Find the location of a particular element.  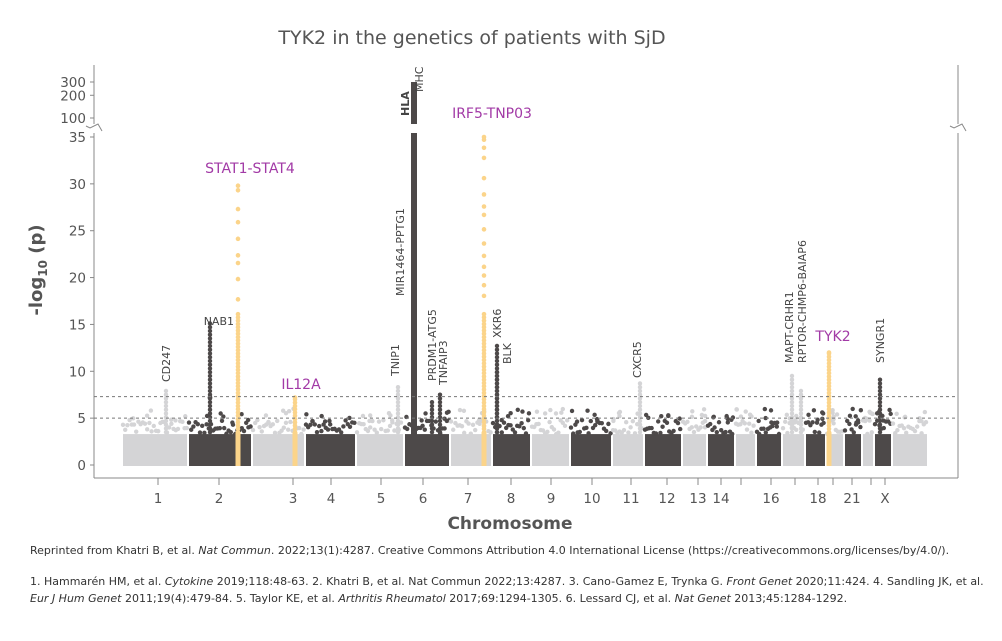

gene-label-mapt-crhr1: MAPT-CRHR1 is located at coordinates (789, 327).